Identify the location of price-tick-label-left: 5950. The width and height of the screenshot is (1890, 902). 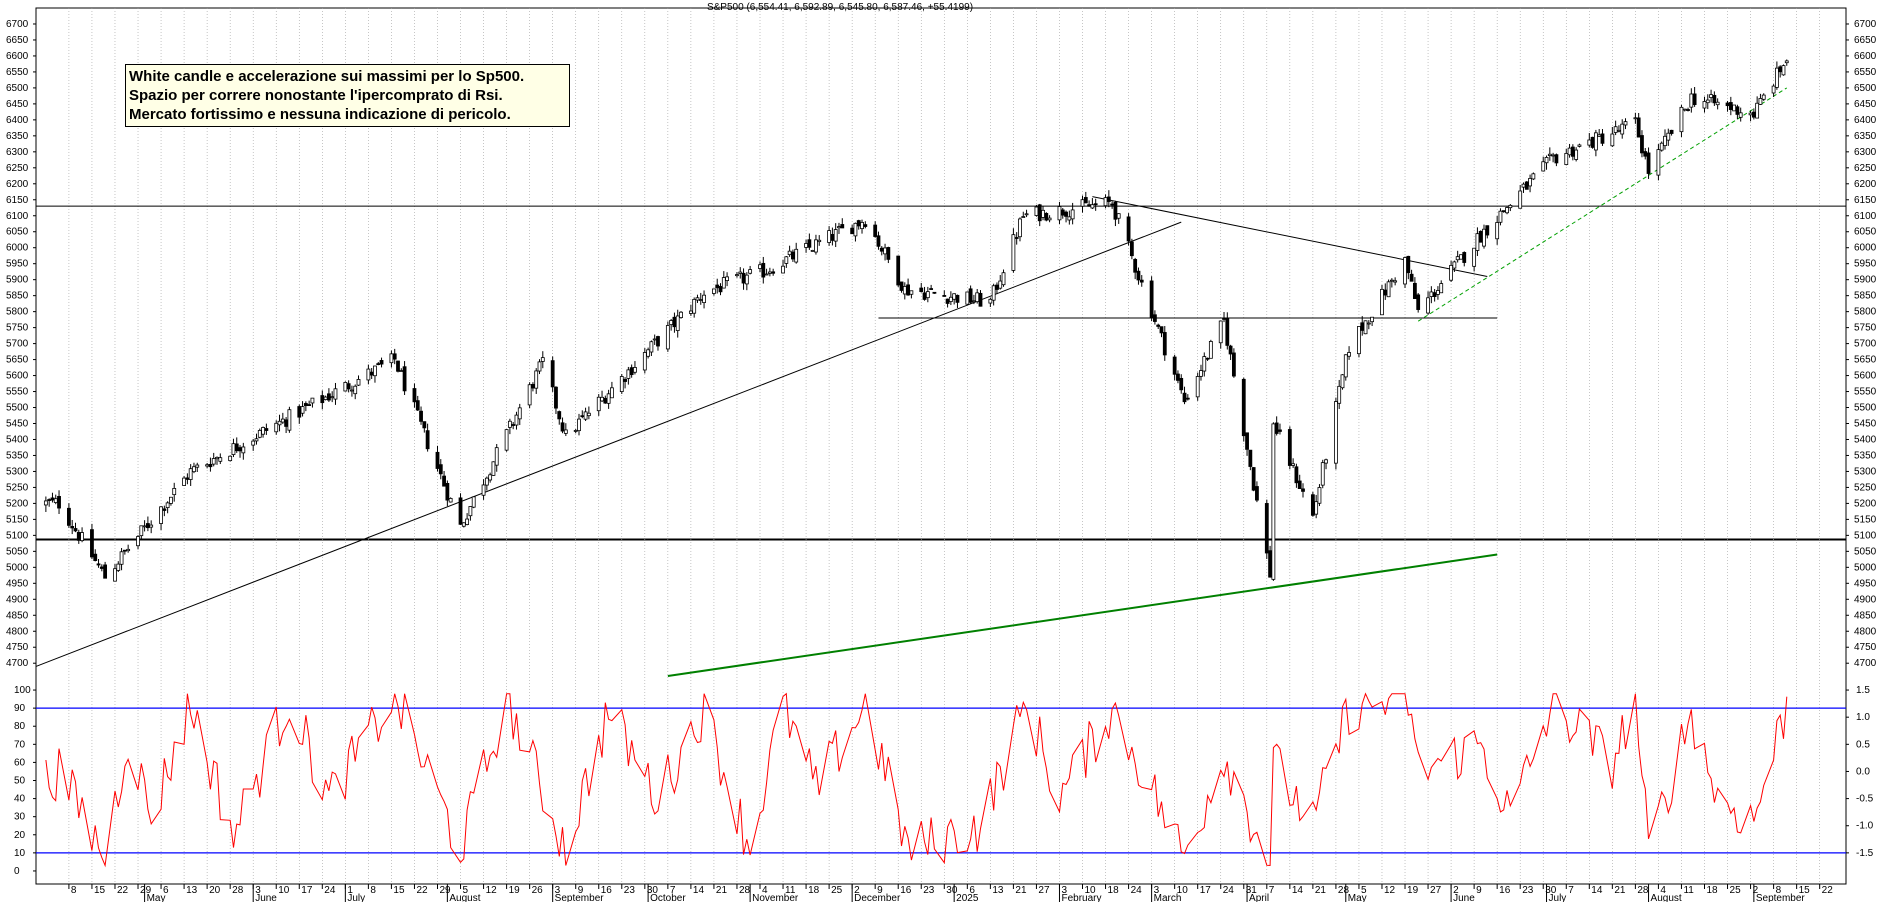
(17, 264).